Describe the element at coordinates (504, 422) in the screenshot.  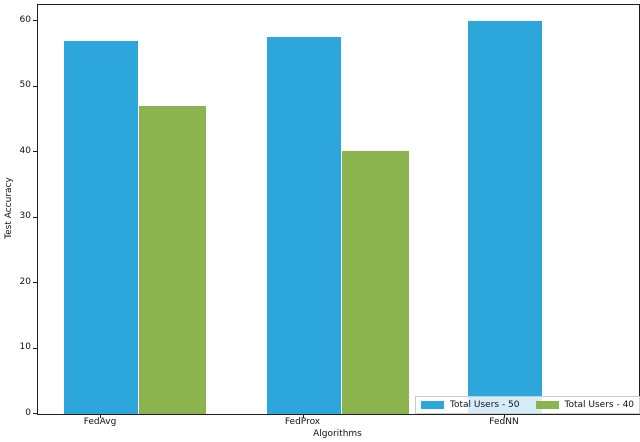
I see `x-tick-label-fednn: FedNN` at that location.